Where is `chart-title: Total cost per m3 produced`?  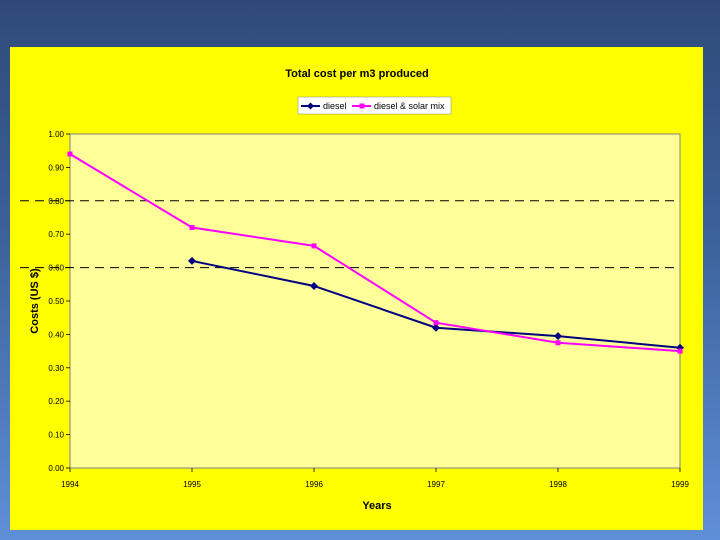
chart-title: Total cost per m3 produced is located at coordinates (356, 74).